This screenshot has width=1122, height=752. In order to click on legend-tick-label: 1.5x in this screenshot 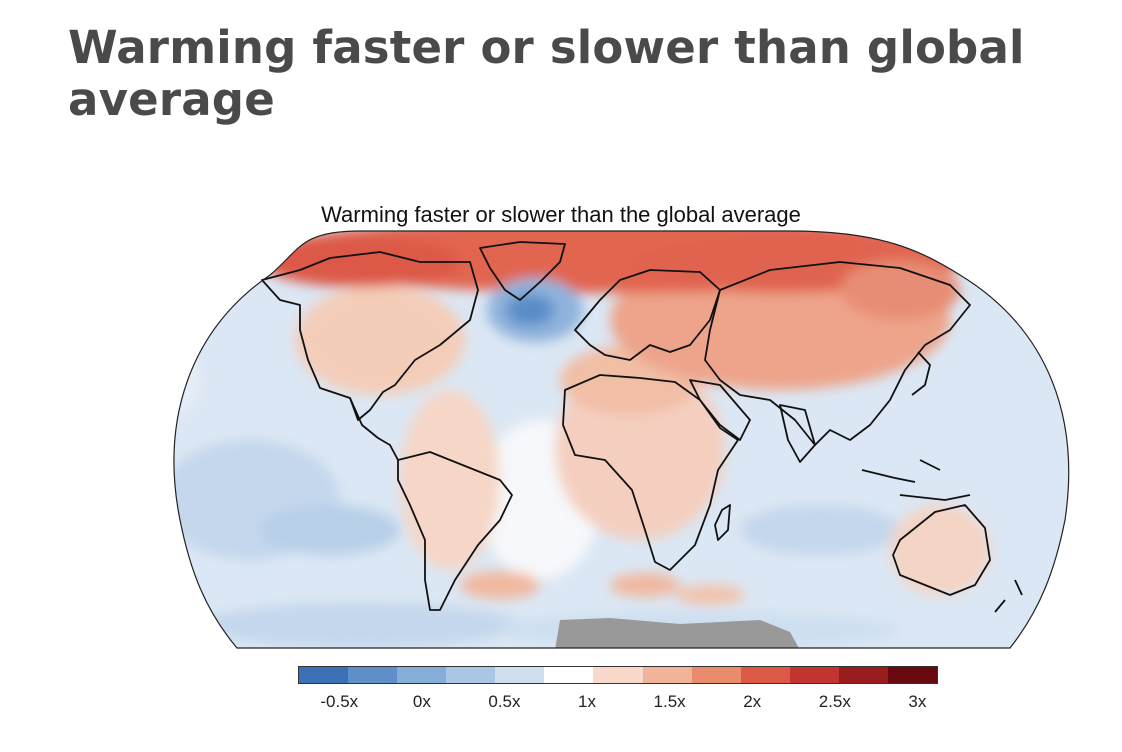, I will do `click(669, 701)`.